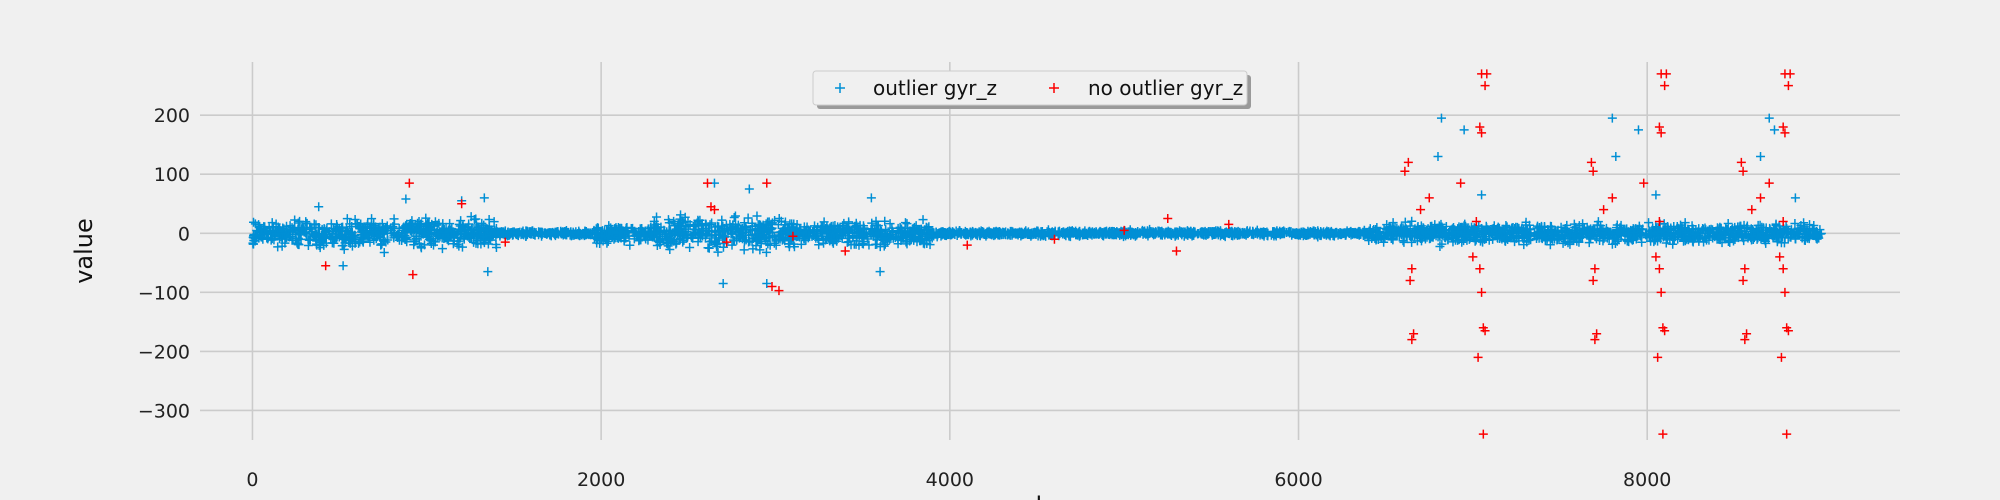 The image size is (2000, 500). Describe the element at coordinates (1298, 480) in the screenshot. I see `x-tick-label: 6000` at that location.